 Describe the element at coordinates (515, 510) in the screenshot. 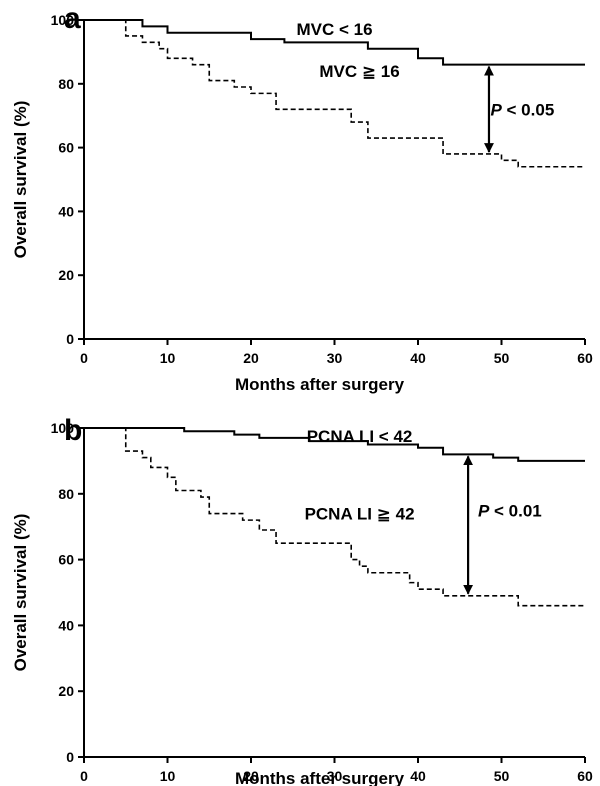

I see `p-value-text: < 0.01` at that location.